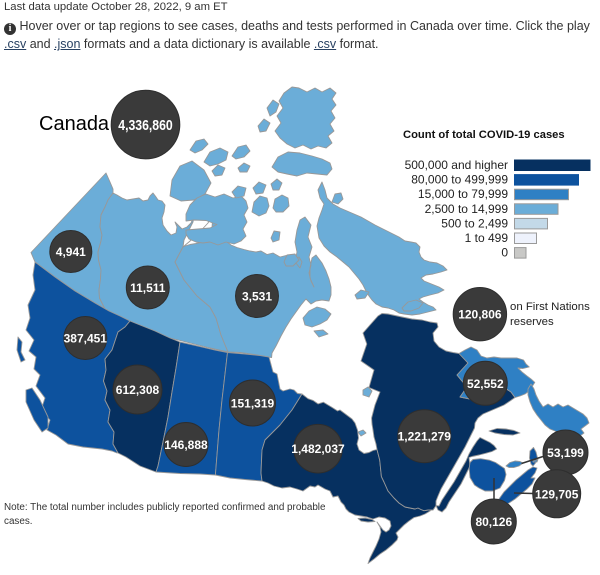 The width and height of the screenshot is (600, 575). I want to click on svg-text: Count of total COVID-19 cases, so click(484, 135).